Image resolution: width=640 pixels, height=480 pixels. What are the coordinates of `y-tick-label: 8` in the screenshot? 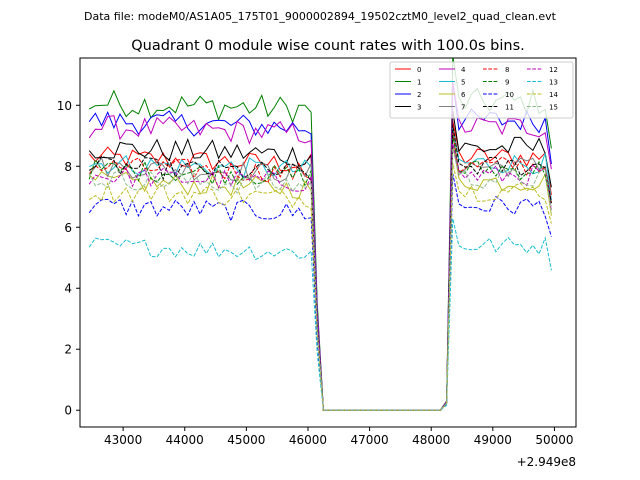 It's located at (68, 167).